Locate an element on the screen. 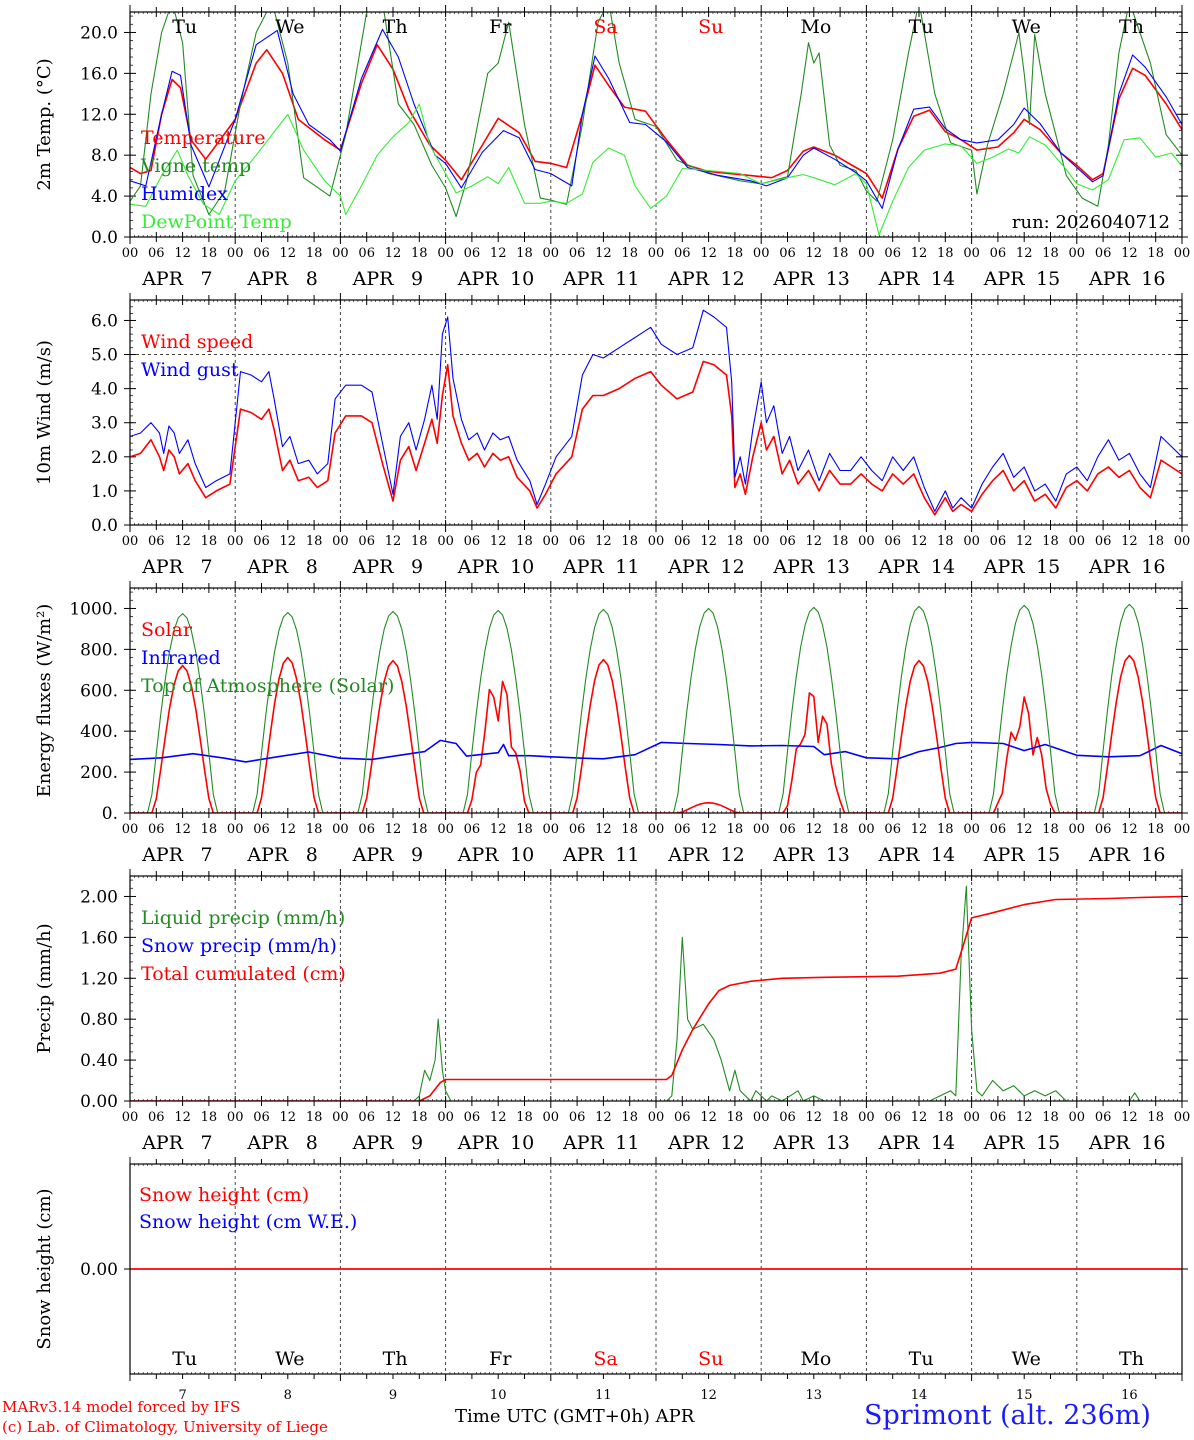  y-tick-label: 0.40 is located at coordinates (99, 1061).